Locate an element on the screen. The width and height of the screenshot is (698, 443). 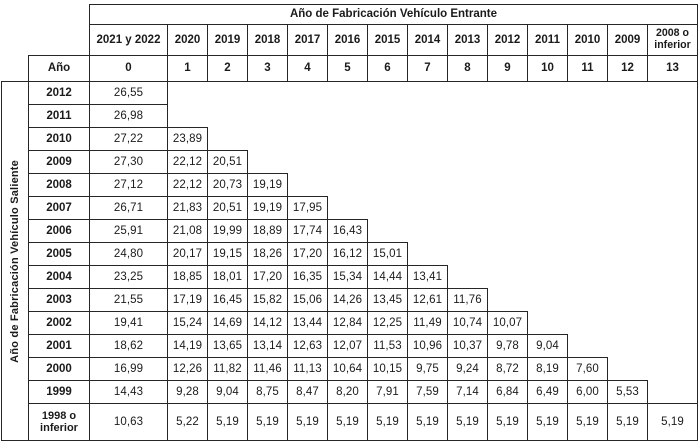
outgoing-year-label: 1998 o inferior is located at coordinates (59, 422).